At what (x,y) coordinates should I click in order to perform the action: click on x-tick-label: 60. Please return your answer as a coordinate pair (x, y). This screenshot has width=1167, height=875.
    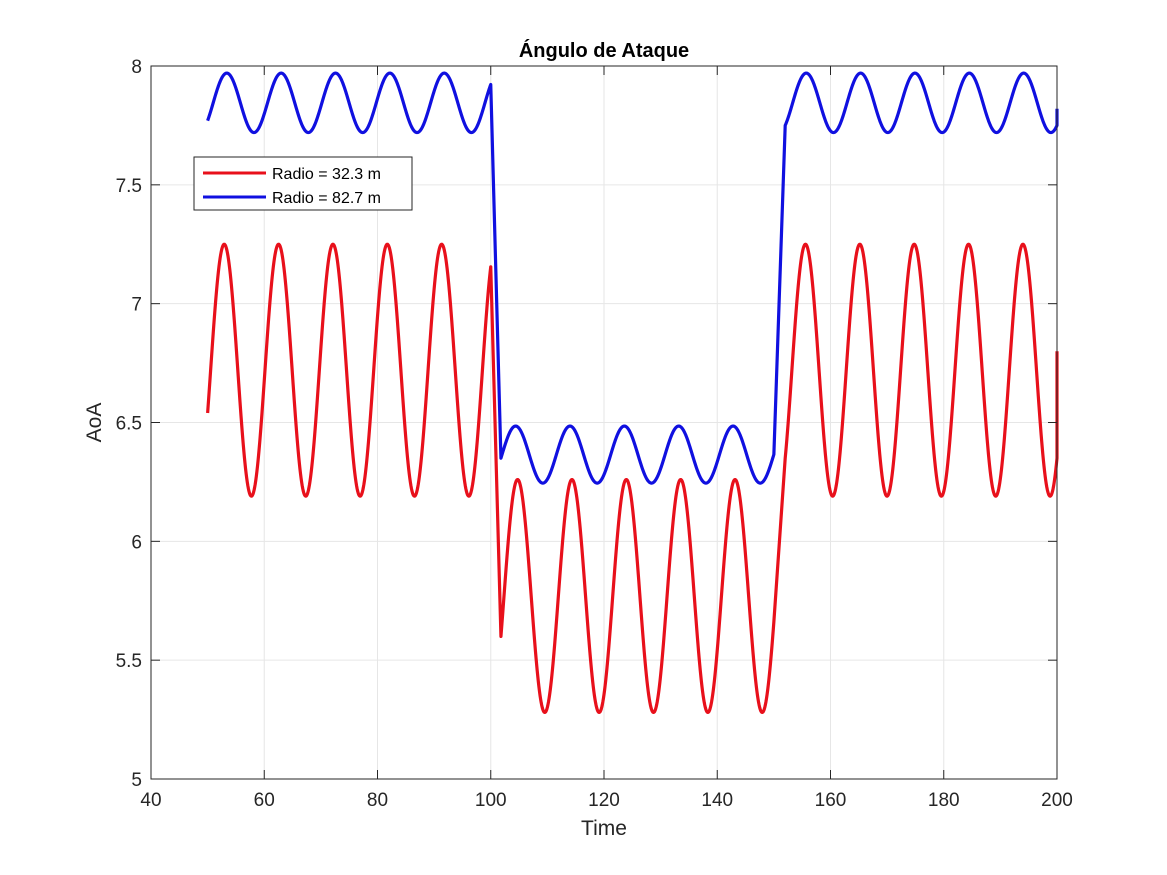
    Looking at the image, I should click on (264, 800).